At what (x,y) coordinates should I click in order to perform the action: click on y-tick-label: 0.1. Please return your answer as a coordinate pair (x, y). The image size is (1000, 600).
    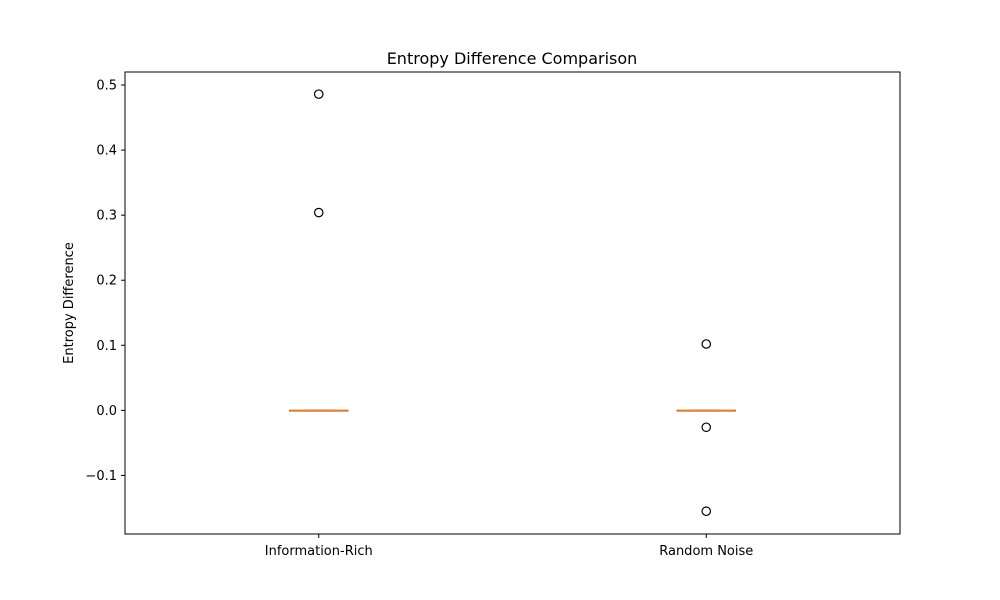
    Looking at the image, I should click on (106, 346).